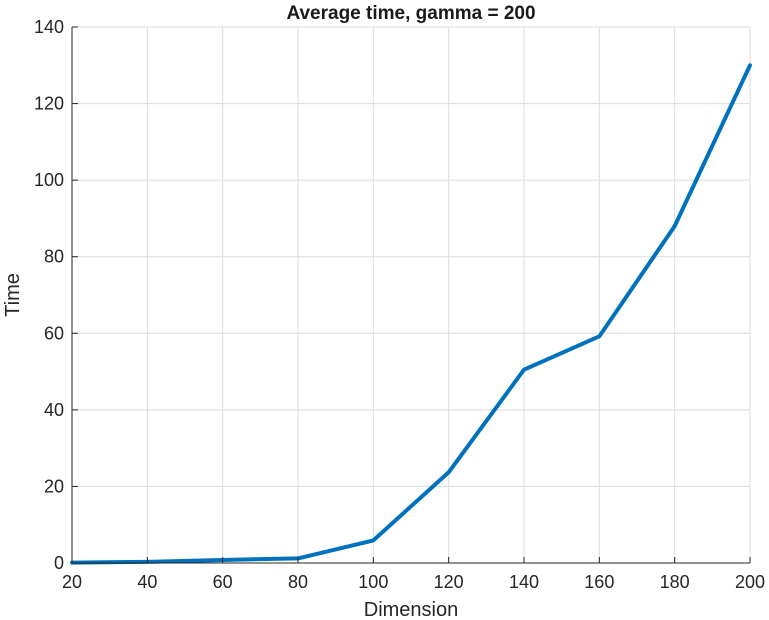 The width and height of the screenshot is (769, 620). I want to click on y-axis-label: Time, so click(13, 295).